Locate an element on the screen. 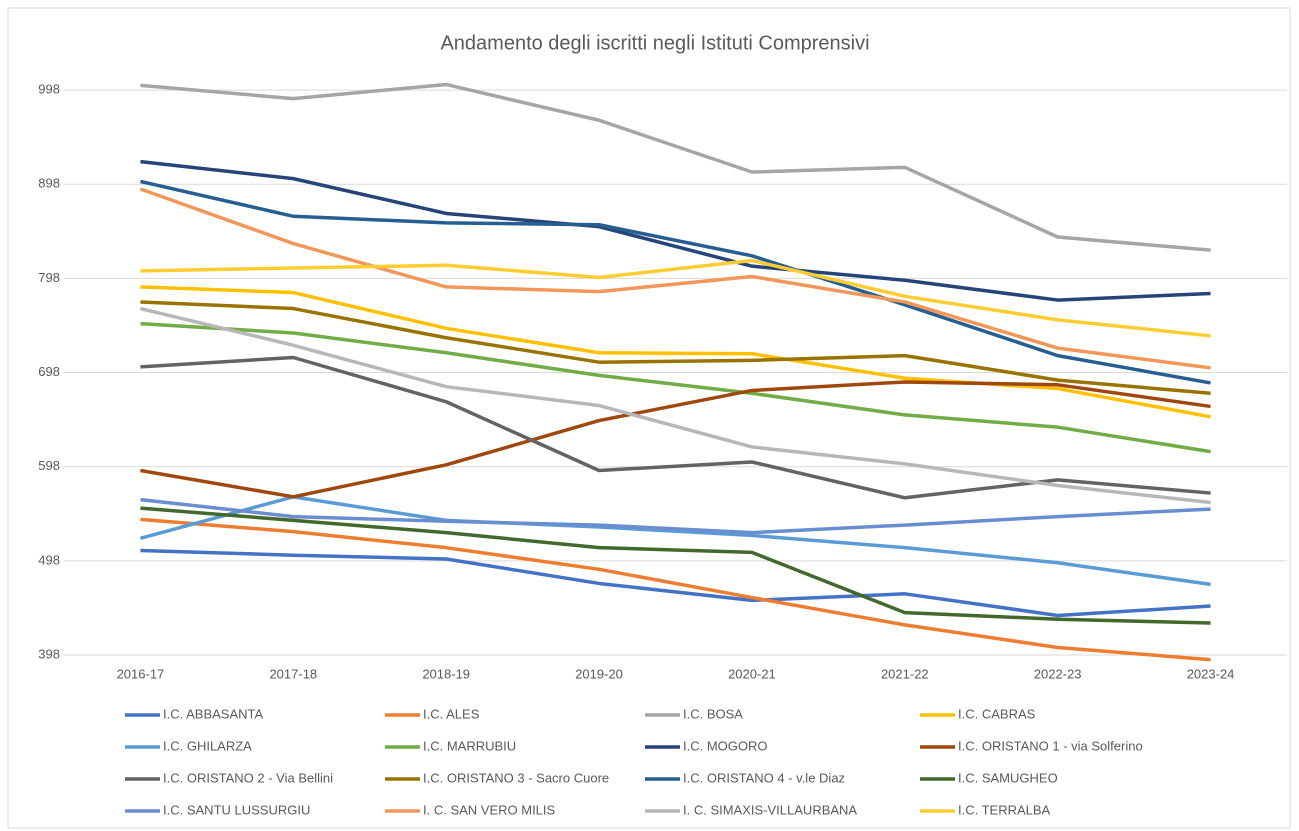 The height and width of the screenshot is (831, 1299). legend-label: I.C. SAMUGHEO is located at coordinates (1008, 777).